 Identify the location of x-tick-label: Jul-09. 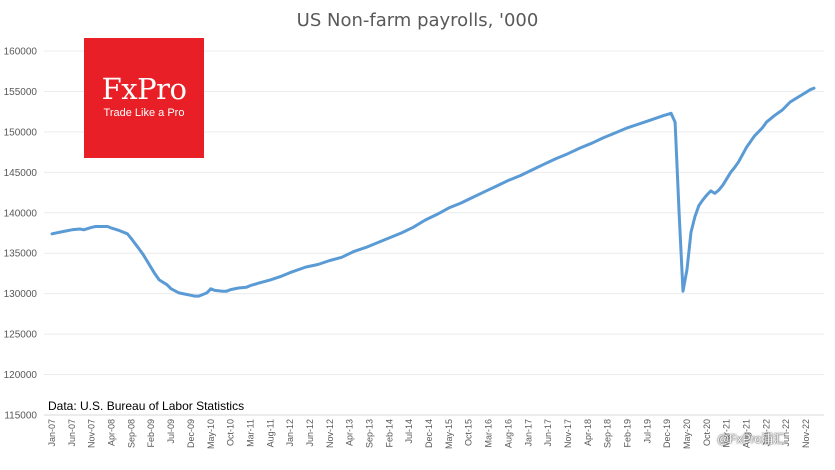
(171, 431).